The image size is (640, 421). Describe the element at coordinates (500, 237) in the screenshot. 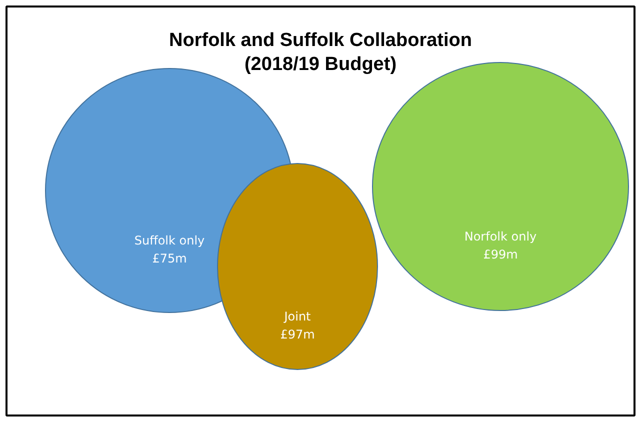

I see `category-label: Norfolk only` at that location.